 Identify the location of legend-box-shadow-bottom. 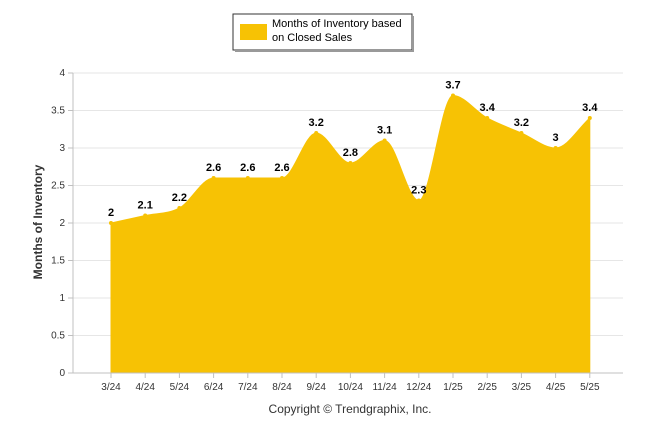
(324, 51).